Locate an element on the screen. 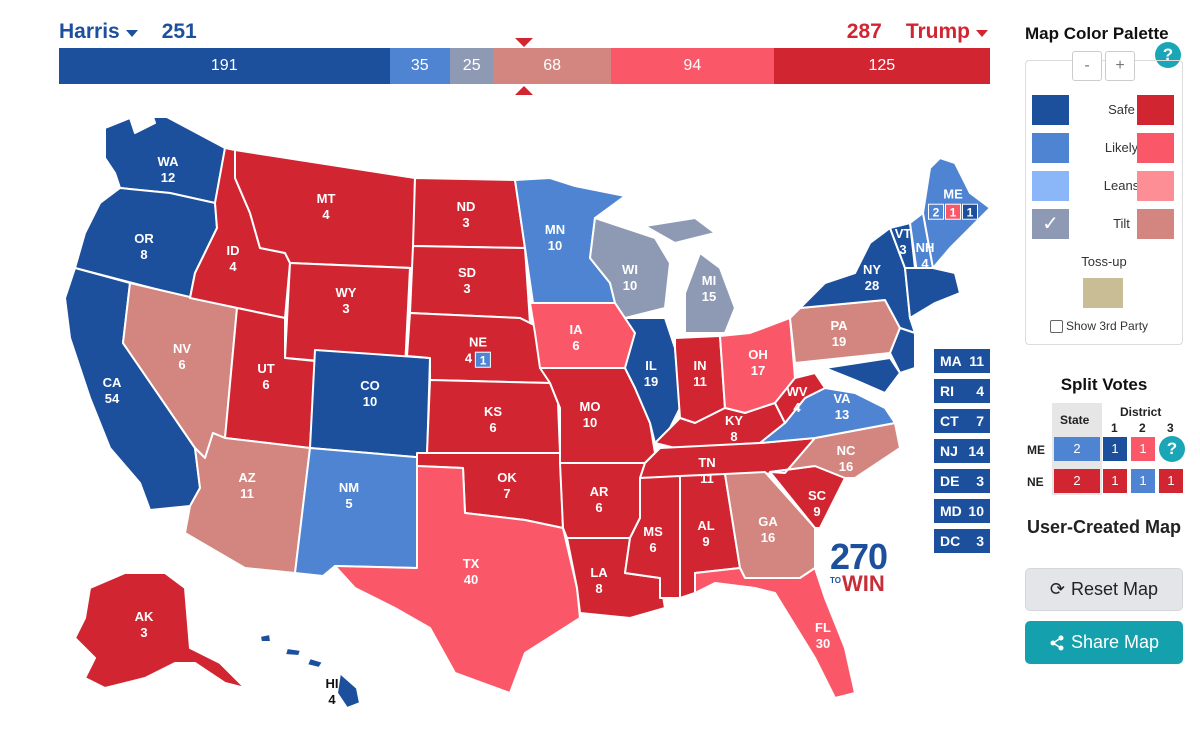 This screenshot has height=735, width=1200. 270-marker-top is located at coordinates (524, 42).